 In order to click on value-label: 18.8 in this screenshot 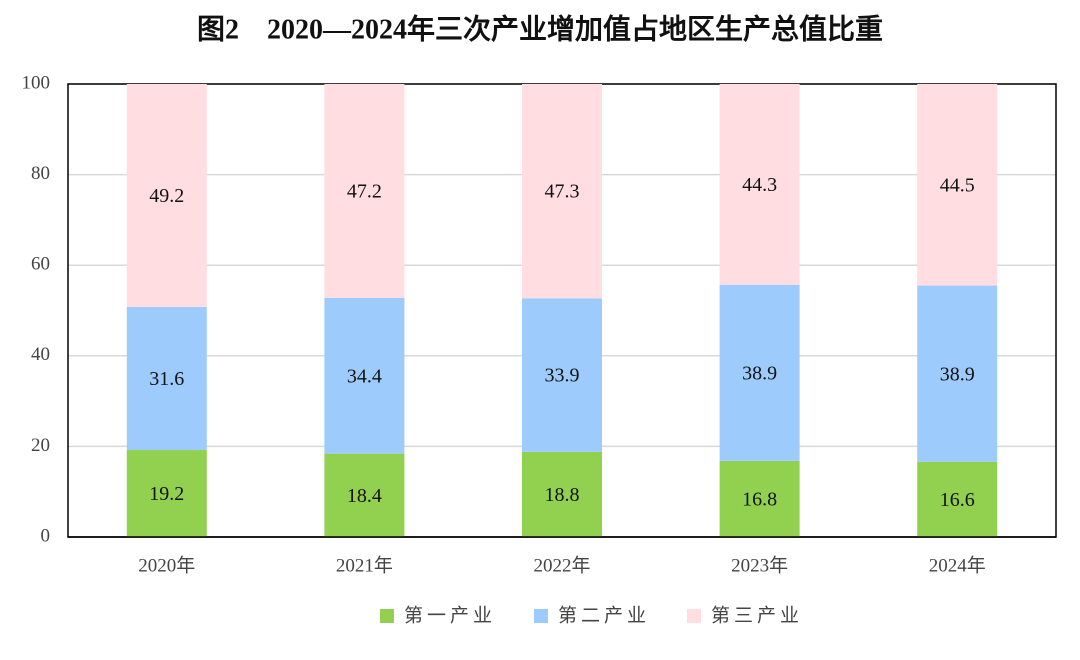, I will do `click(562, 495)`.